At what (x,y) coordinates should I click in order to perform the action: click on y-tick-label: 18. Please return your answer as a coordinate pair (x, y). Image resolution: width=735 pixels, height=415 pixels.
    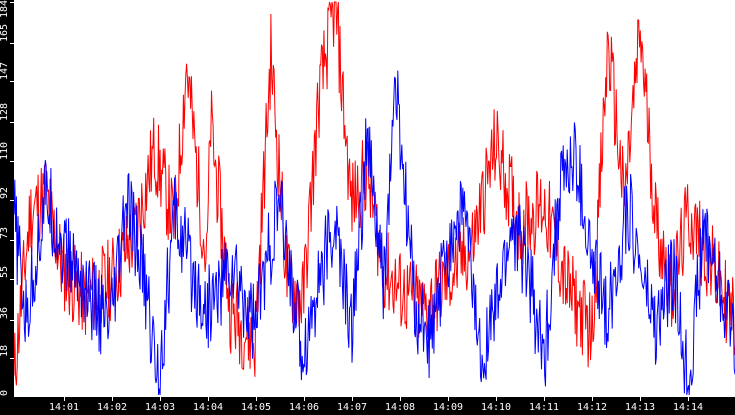
    Looking at the image, I should click on (5, 350).